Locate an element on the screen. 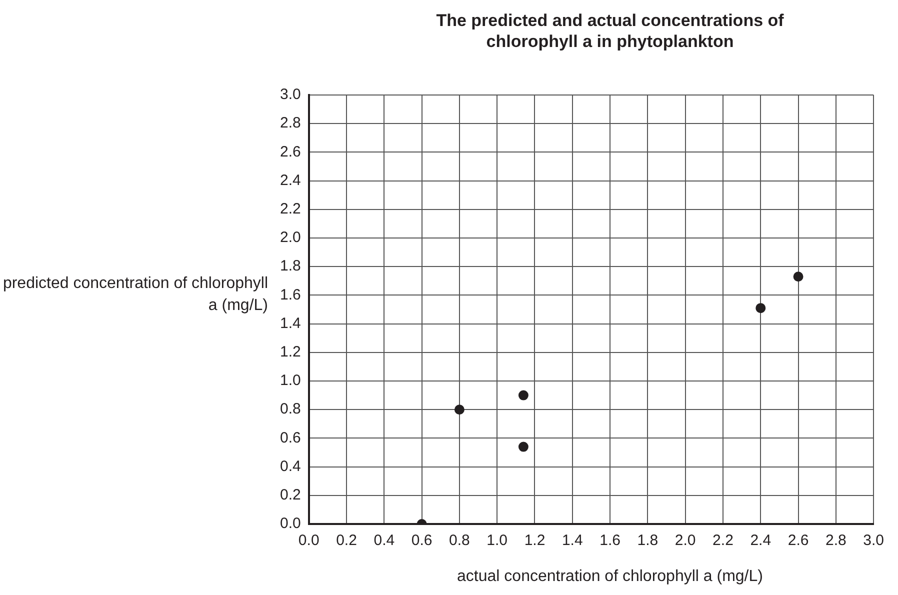 Image resolution: width=898 pixels, height=595 pixels. x-tick-label: 1.6 is located at coordinates (610, 541).